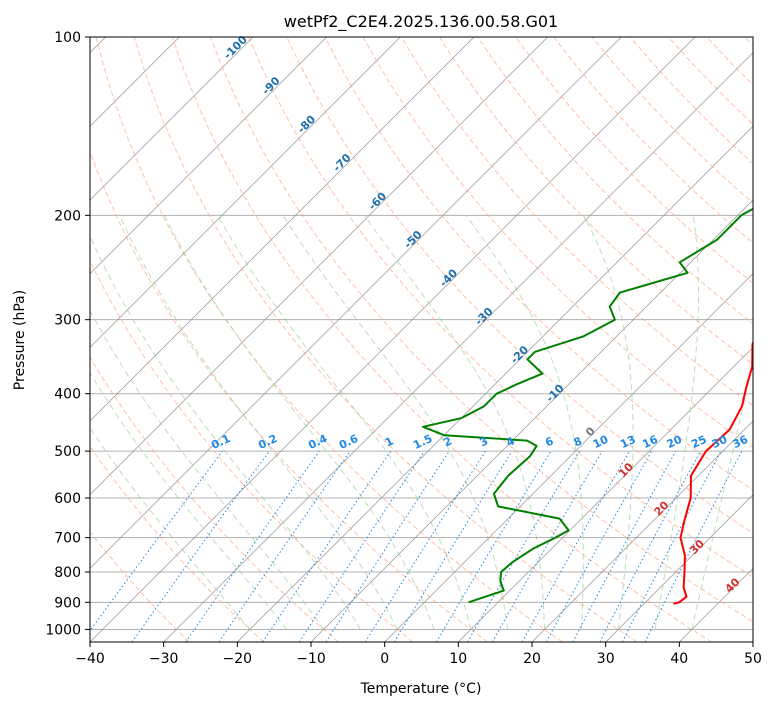  What do you see at coordinates (220, 442) in the screenshot?
I see `mixing-ratio-label: 0.1` at bounding box center [220, 442].